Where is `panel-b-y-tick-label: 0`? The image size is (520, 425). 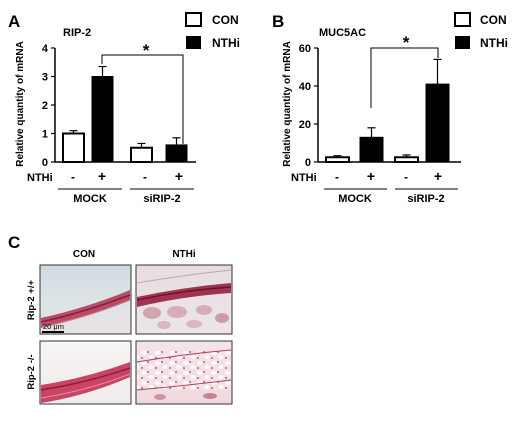
panel-b-y-tick-label: 0 is located at coordinates (308, 163).